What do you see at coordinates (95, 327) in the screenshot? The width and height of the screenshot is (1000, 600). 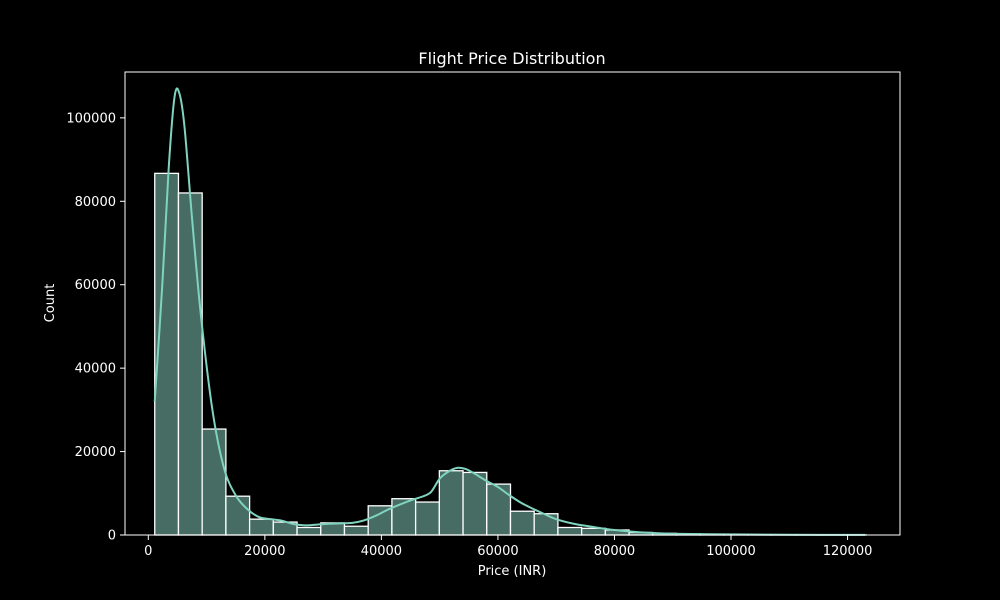 I see `y-axis-ticks: 0 20000 40000 60000 80000 100000` at bounding box center [95, 327].